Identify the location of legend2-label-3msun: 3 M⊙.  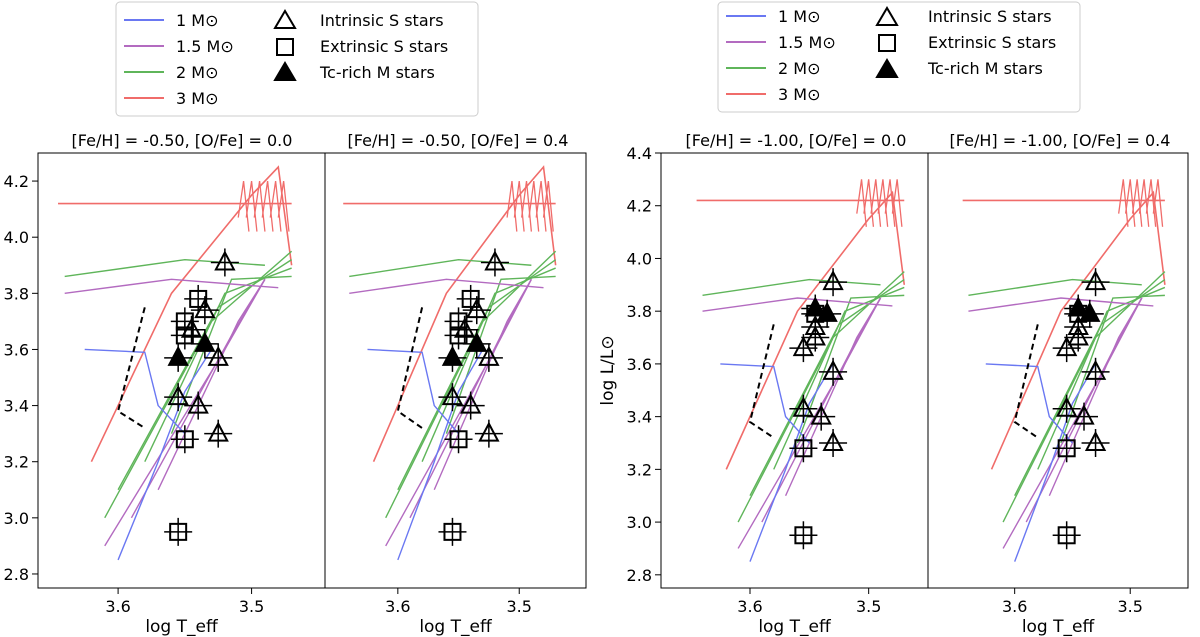
(799, 94).